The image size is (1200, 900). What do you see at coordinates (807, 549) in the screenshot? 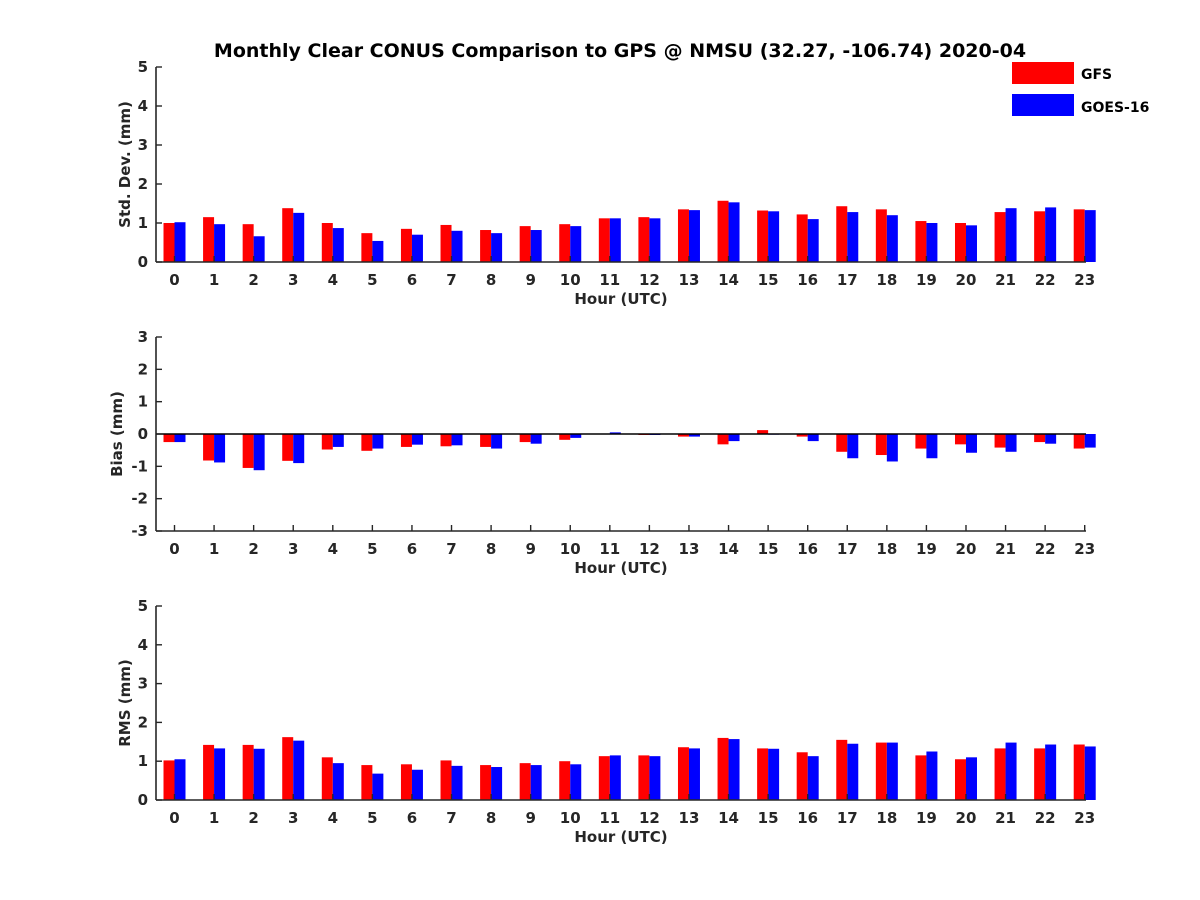
I see `bias-xtick-label: 16` at bounding box center [807, 549].